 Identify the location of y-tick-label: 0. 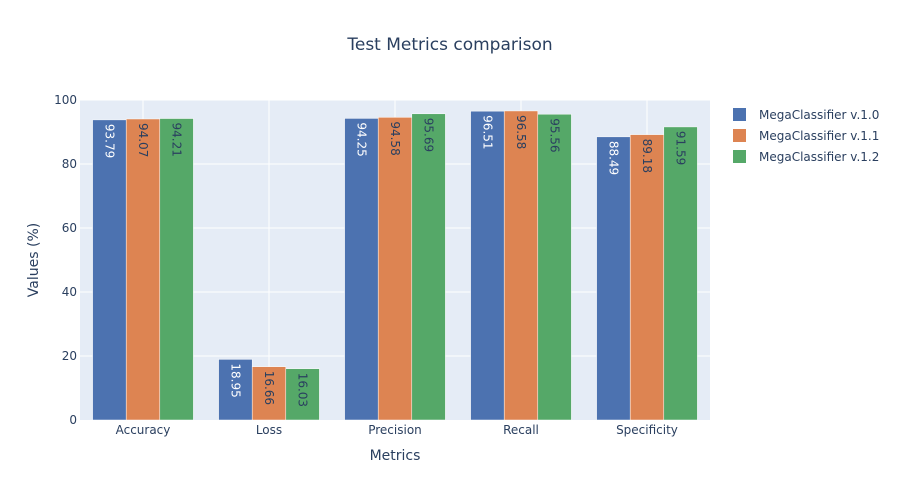
(73, 420).